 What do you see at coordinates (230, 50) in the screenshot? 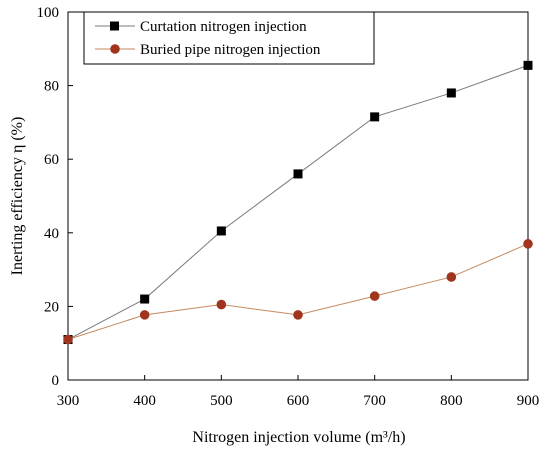
I see `legend-label-1: Buried pipe nitrogen injection` at bounding box center [230, 50].